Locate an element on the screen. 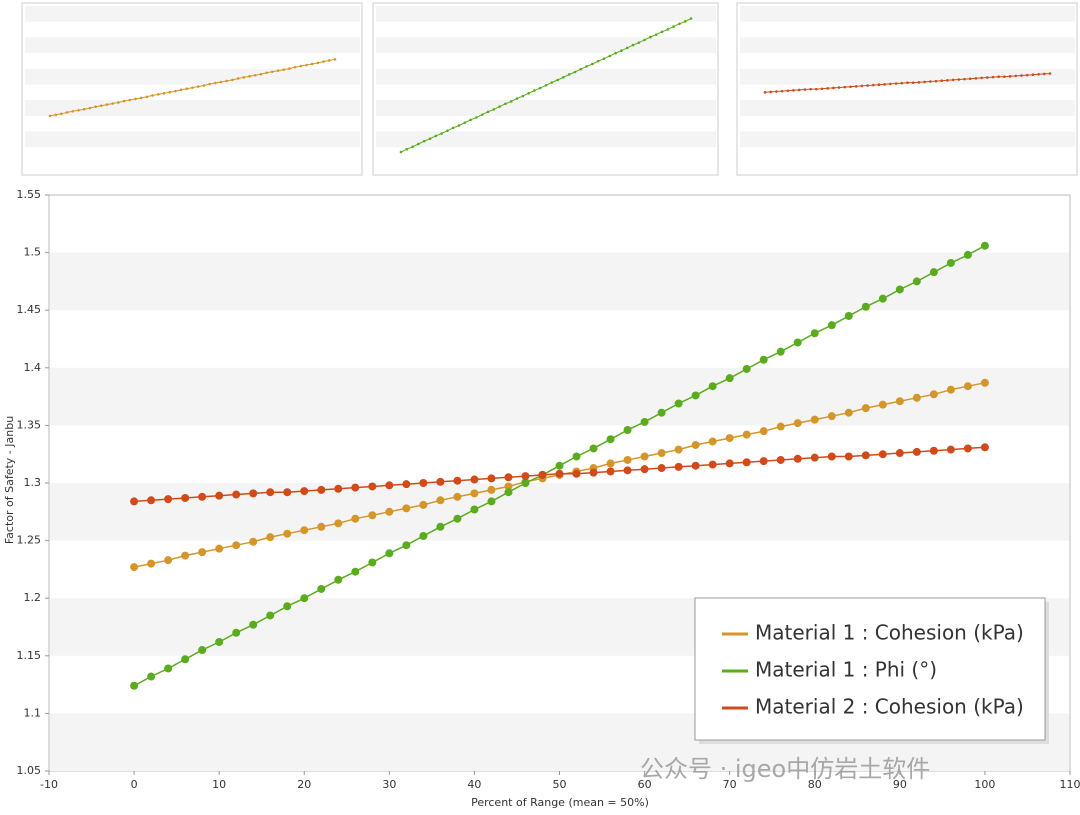 The image size is (1080, 815). grid-band is located at coordinates (559, 396).